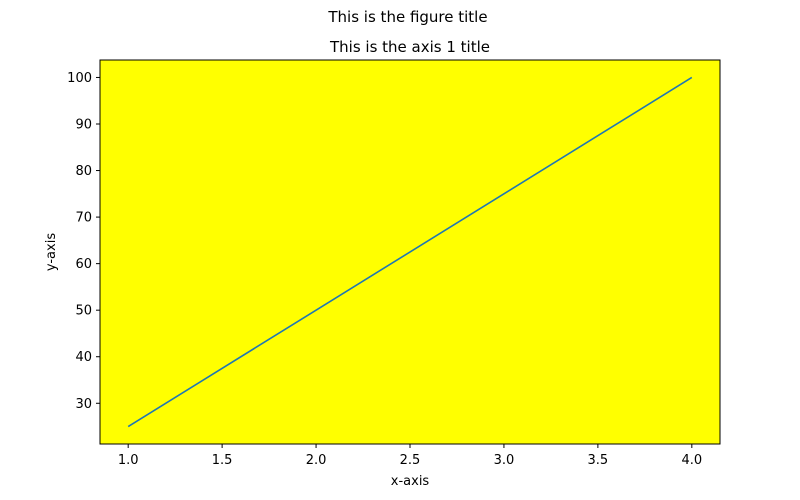 The image size is (800, 500). I want to click on x-tick-label: 1.5, so click(222, 460).